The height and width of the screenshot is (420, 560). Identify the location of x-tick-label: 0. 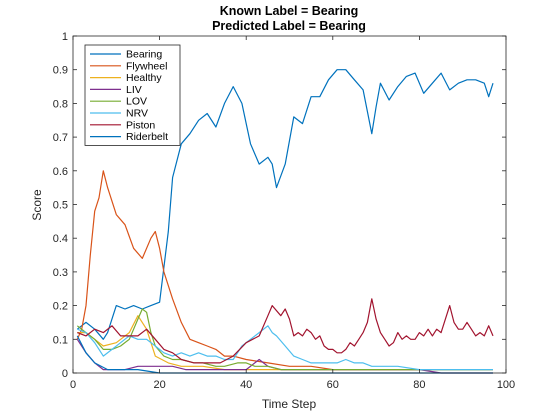
(73, 385).